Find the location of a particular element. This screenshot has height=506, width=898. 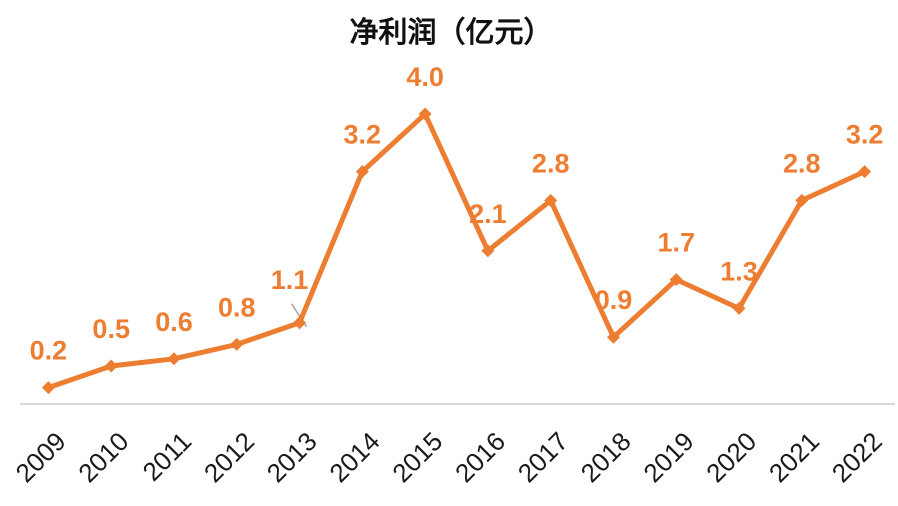

data-point-label: 1.3 is located at coordinates (739, 271).